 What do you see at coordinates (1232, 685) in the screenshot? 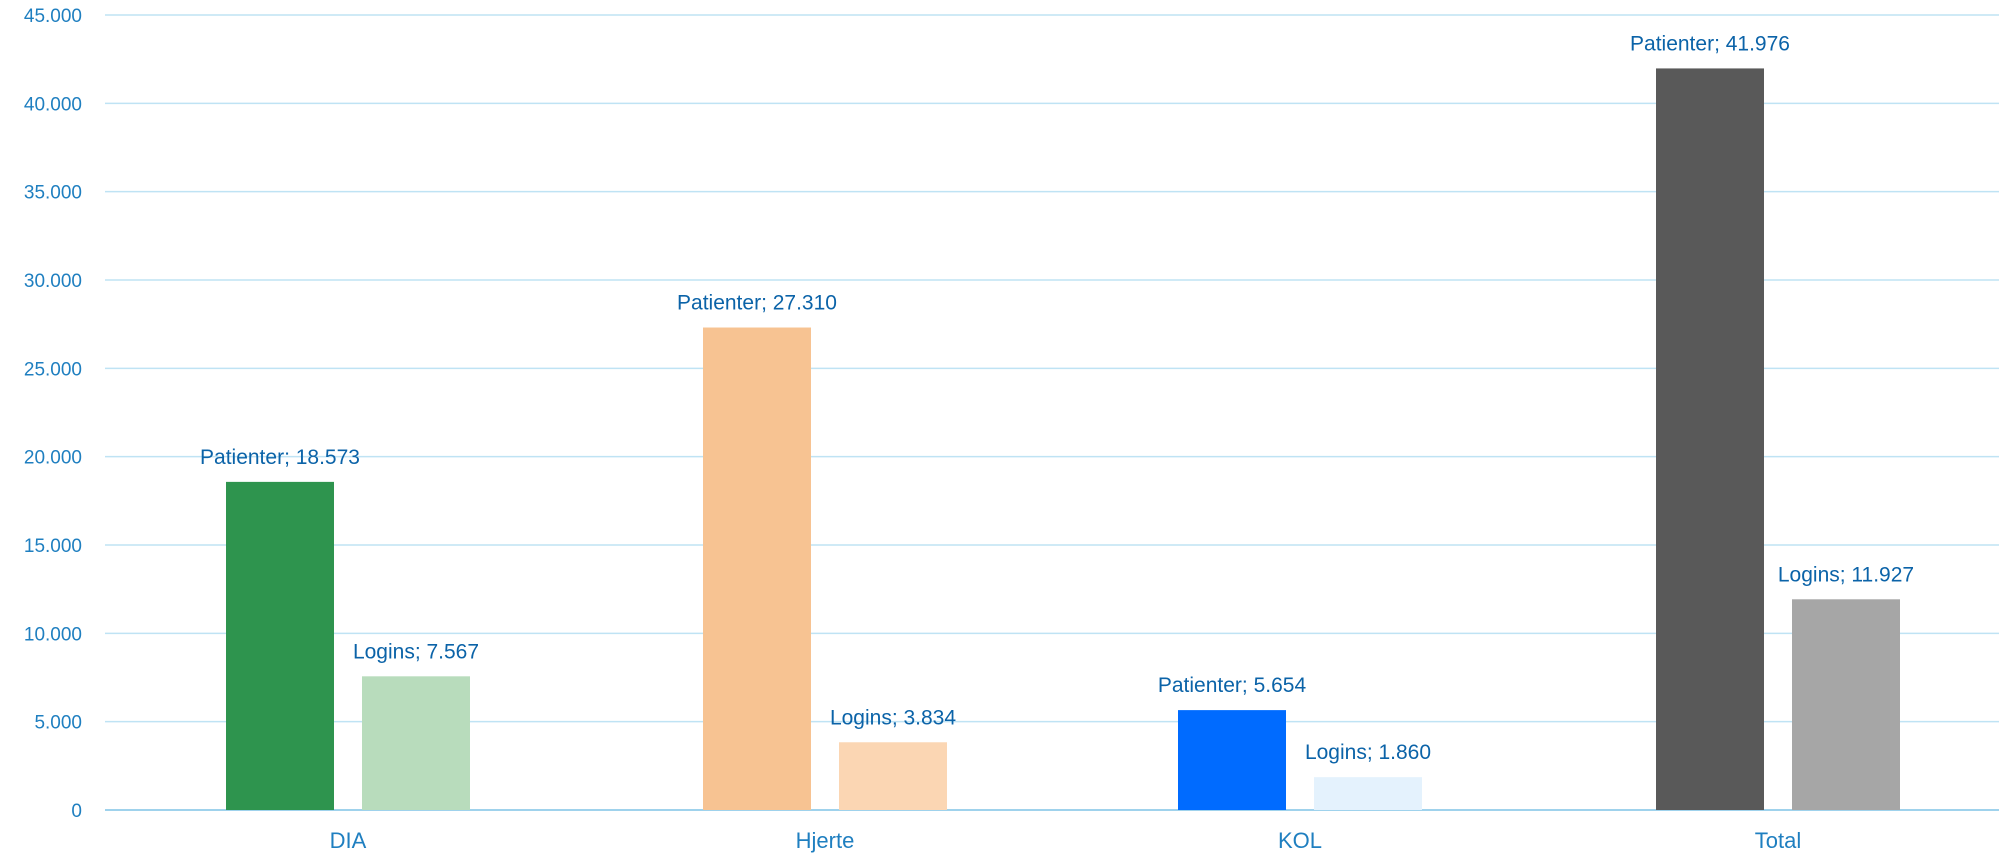
I see `data-label-kol-patienter: Patienter; 5.654` at bounding box center [1232, 685].